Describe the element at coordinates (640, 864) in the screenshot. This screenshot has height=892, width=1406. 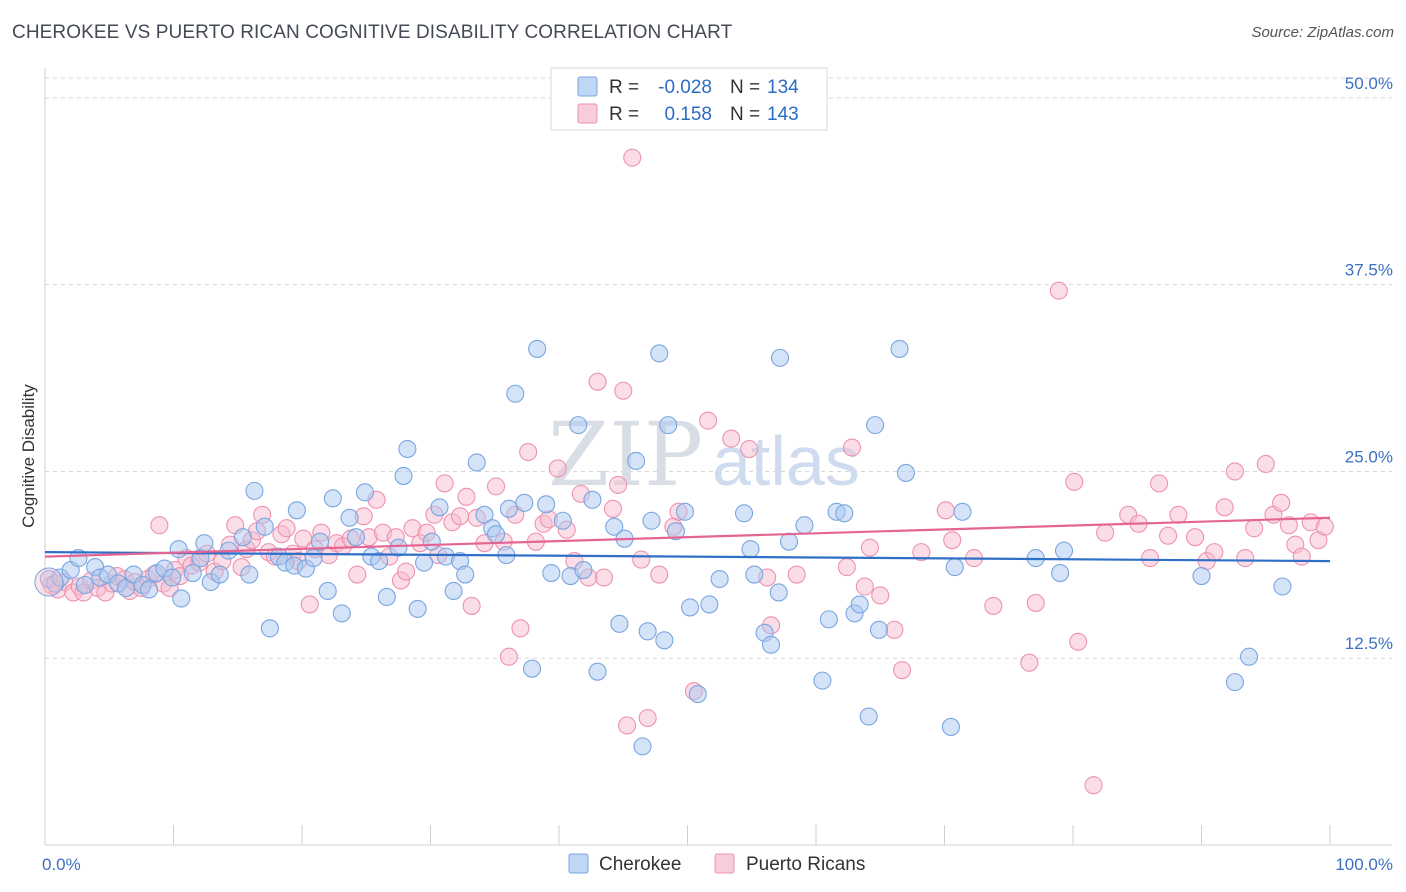
I see `bottom-legend-label-cherokee: Cherokee` at that location.